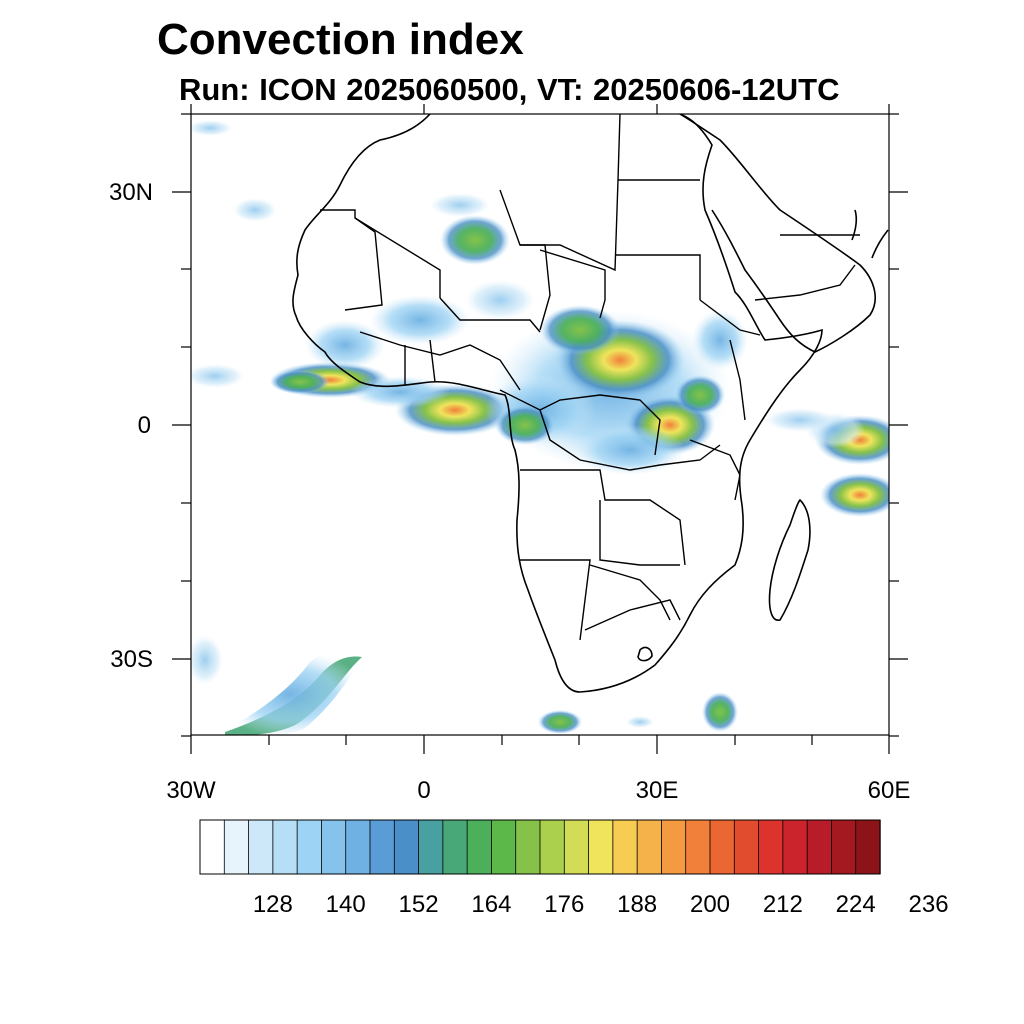  What do you see at coordinates (346, 904) in the screenshot?
I see `colorbar-label: 140` at bounding box center [346, 904].